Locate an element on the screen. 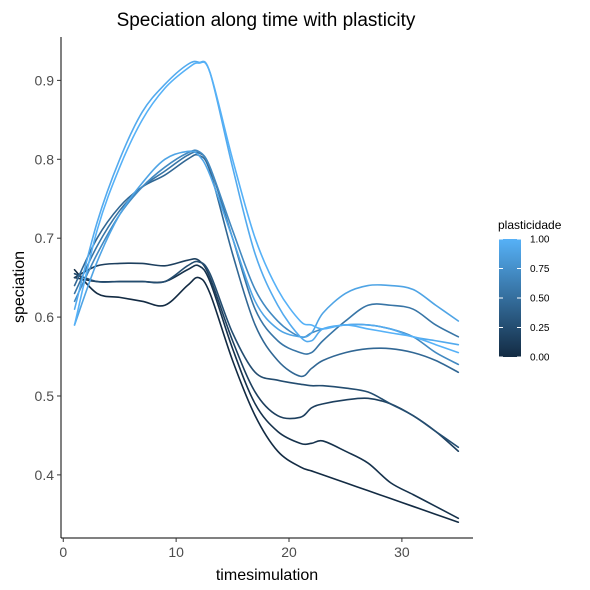  y-tick-label: 0.7 is located at coordinates (45, 238).